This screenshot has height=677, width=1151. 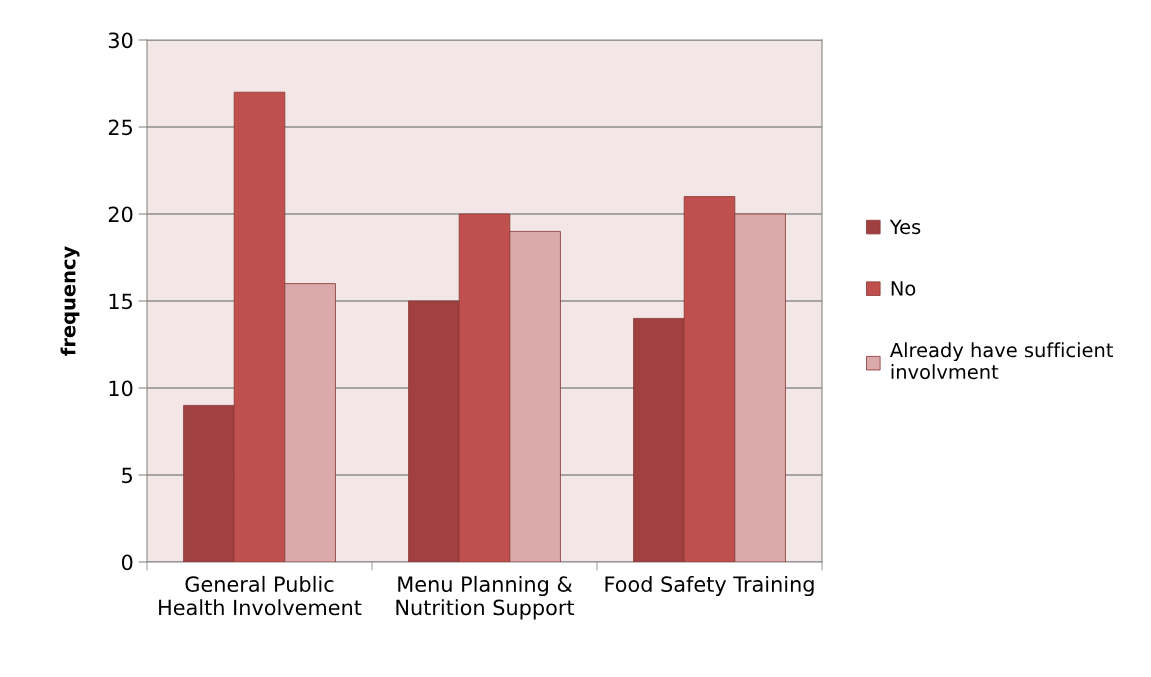 What do you see at coordinates (120, 301) in the screenshot?
I see `y-tick-label: 15` at bounding box center [120, 301].